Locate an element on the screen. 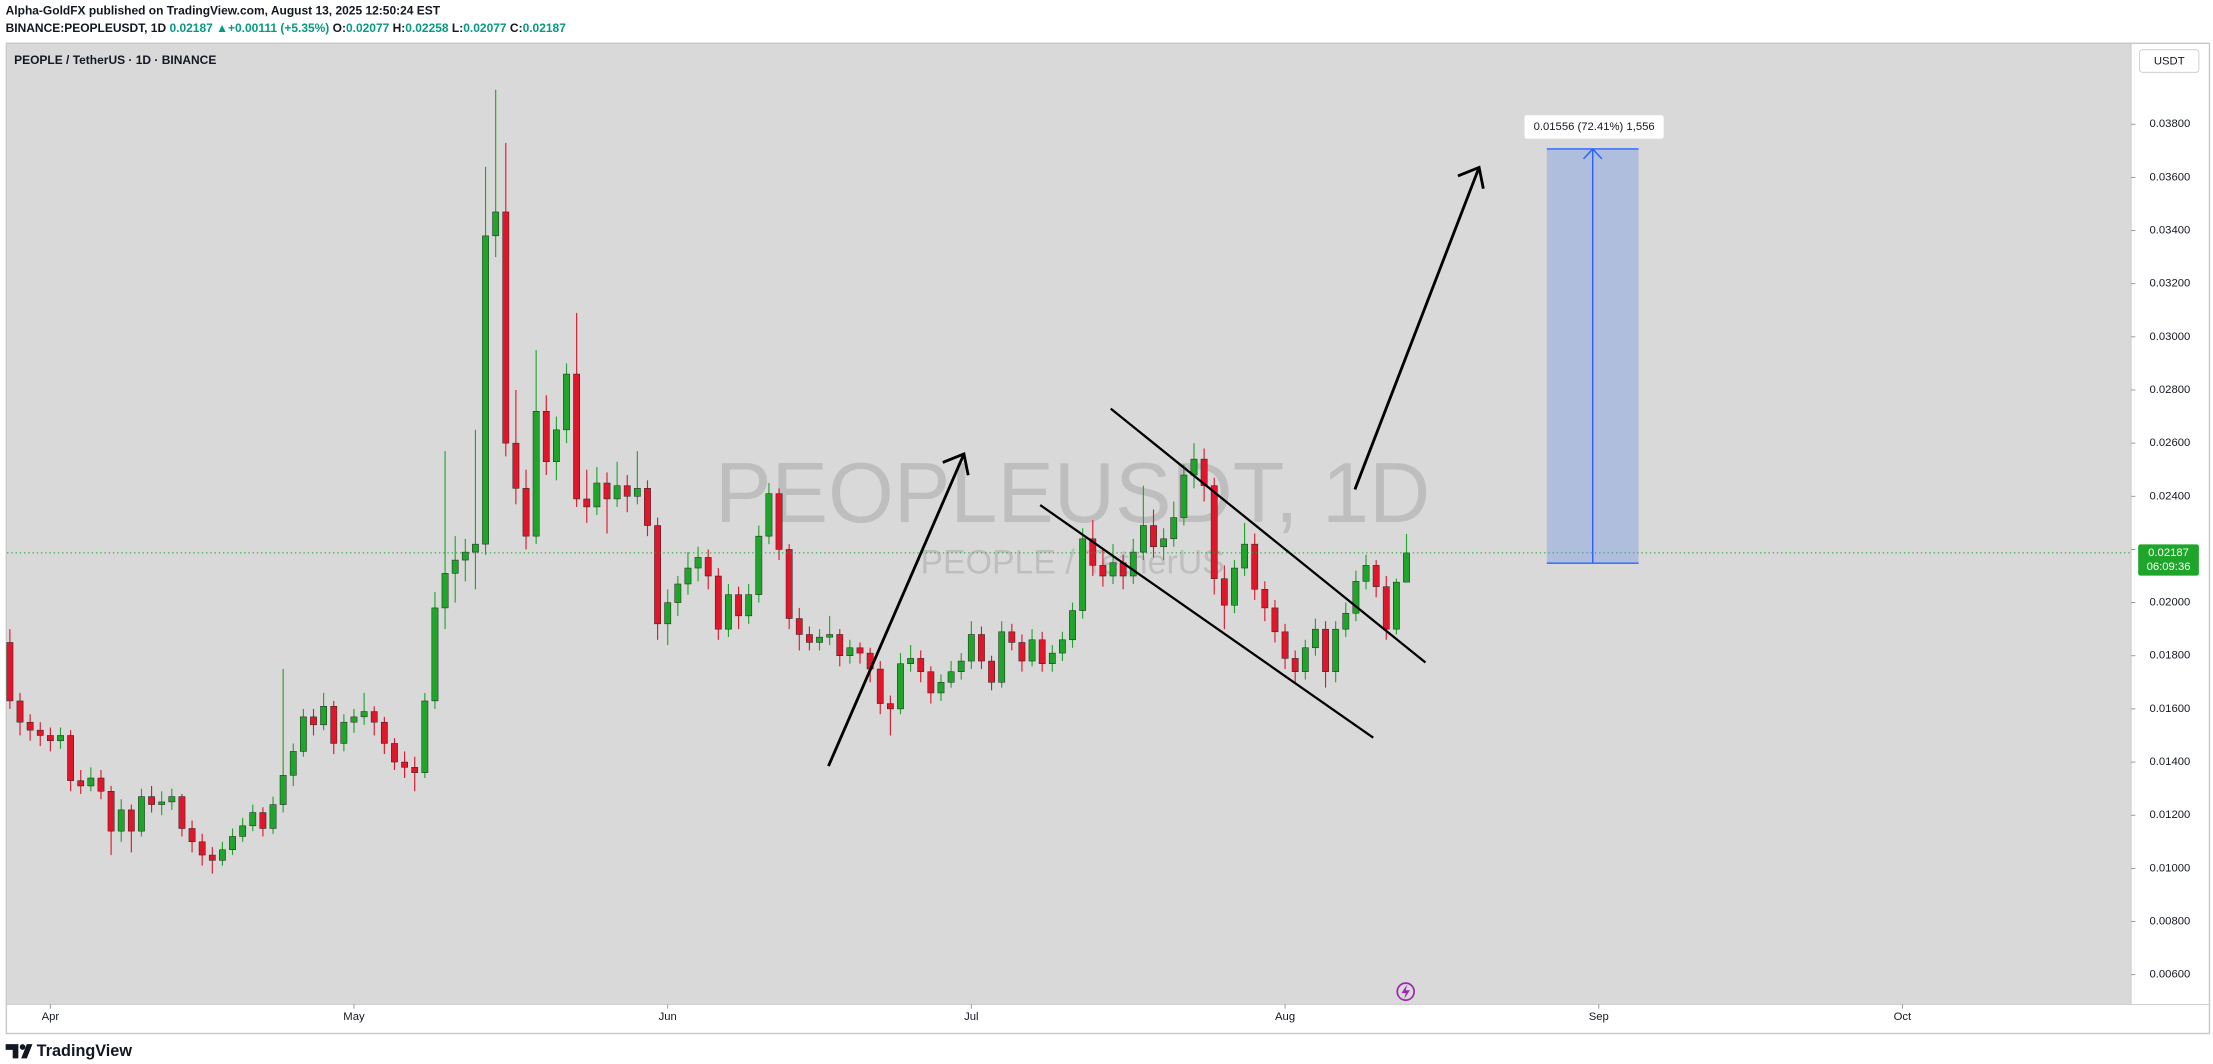 The width and height of the screenshot is (2213, 1064). ohlc-o-label: O: is located at coordinates (339, 28).